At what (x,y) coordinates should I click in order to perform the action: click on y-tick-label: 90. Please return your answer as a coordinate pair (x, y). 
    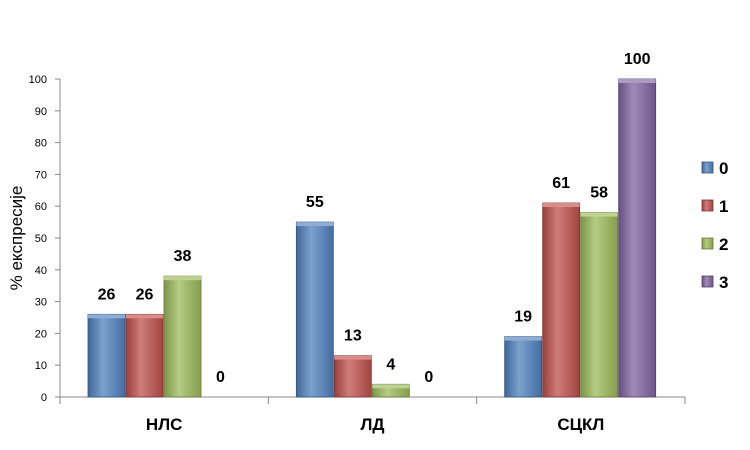
    Looking at the image, I should click on (41, 112).